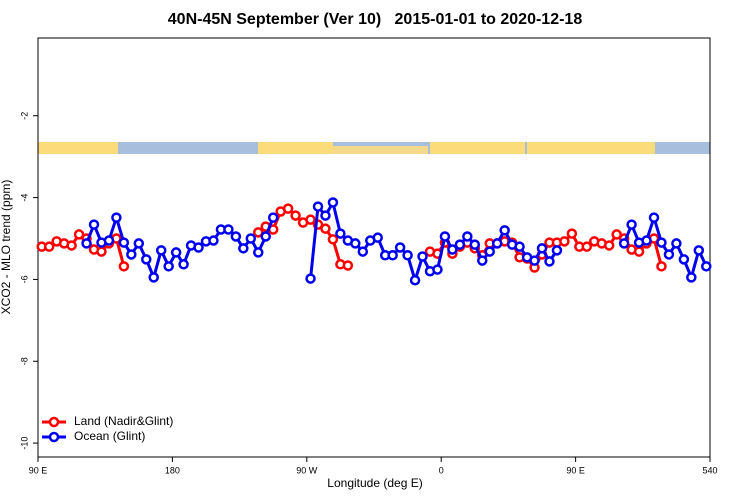 The height and width of the screenshot is (500, 750). What do you see at coordinates (24, 116) in the screenshot?
I see `y-tick-label: -2` at bounding box center [24, 116].